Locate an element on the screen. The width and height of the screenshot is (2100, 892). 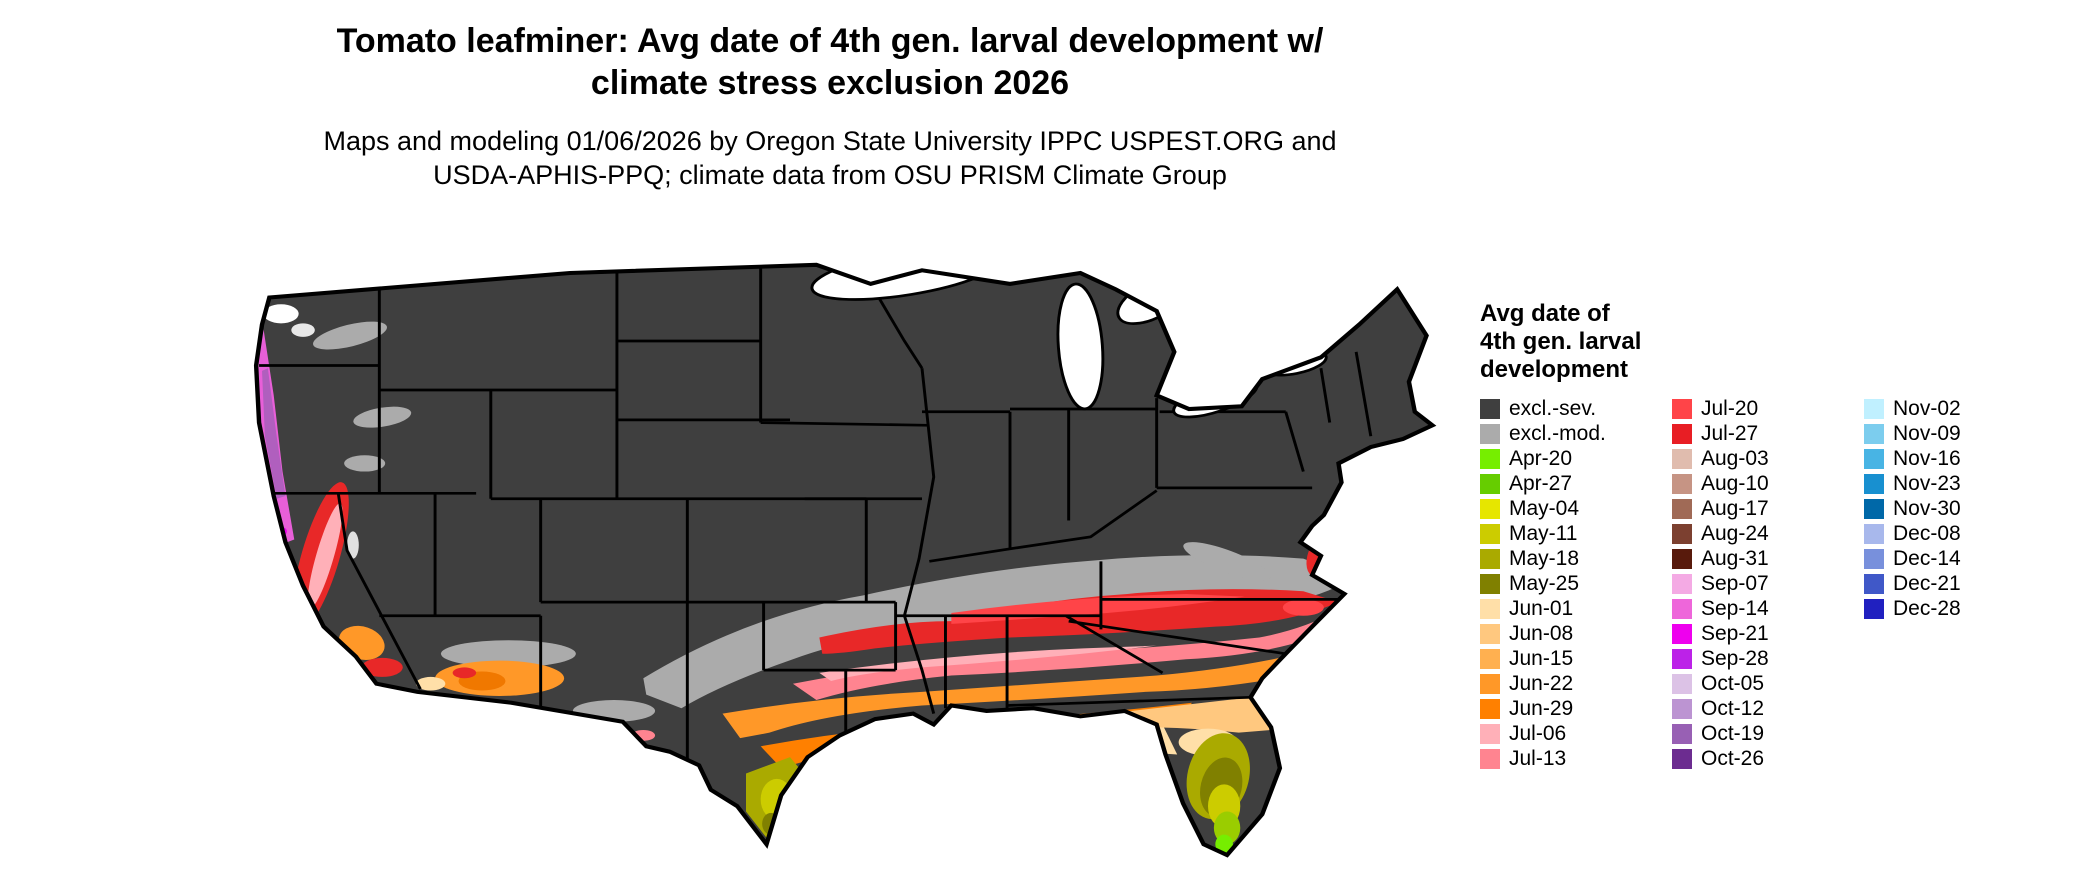
legend-item: Aug-31 is located at coordinates (1768, 558).